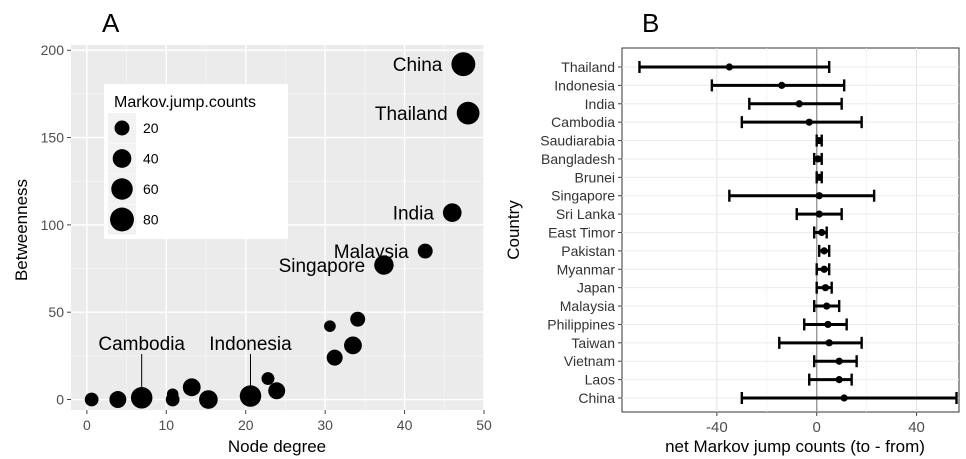  Describe the element at coordinates (418, 65) in the screenshot. I see `point-label: China` at that location.